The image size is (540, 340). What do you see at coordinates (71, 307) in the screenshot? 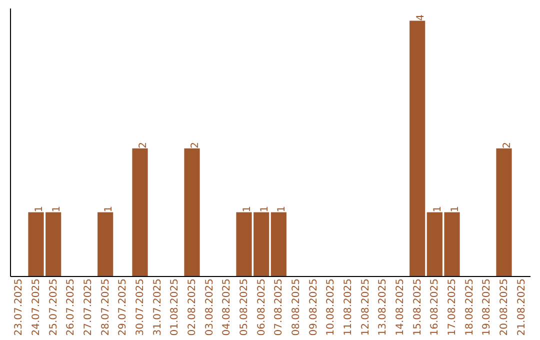
I see `x-tick-label: 26.07.2025` at bounding box center [71, 307].